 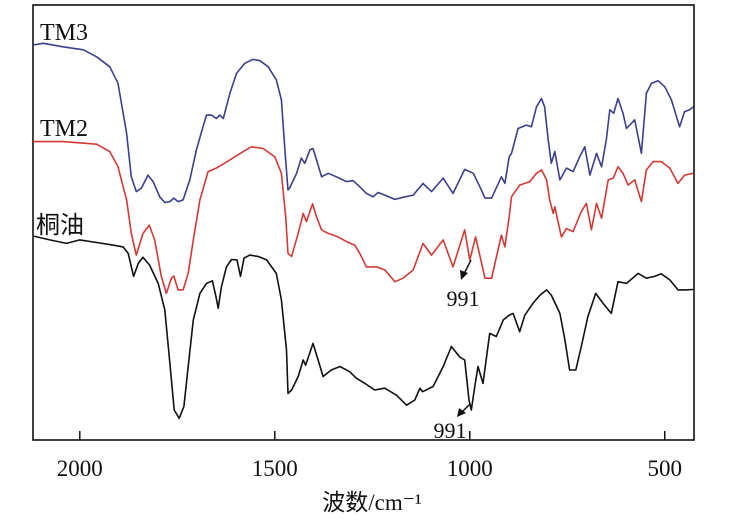 What do you see at coordinates (372, 502) in the screenshot?
I see `x-axis-label: 波数/cm⁻¹` at bounding box center [372, 502].